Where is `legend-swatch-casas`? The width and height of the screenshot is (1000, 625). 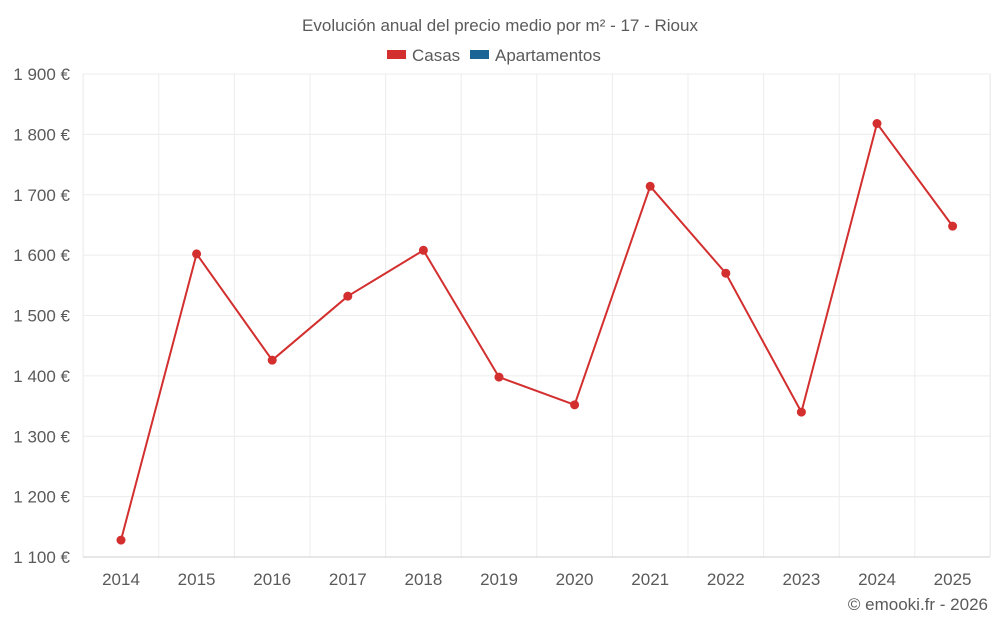 legend-swatch-casas is located at coordinates (396, 54).